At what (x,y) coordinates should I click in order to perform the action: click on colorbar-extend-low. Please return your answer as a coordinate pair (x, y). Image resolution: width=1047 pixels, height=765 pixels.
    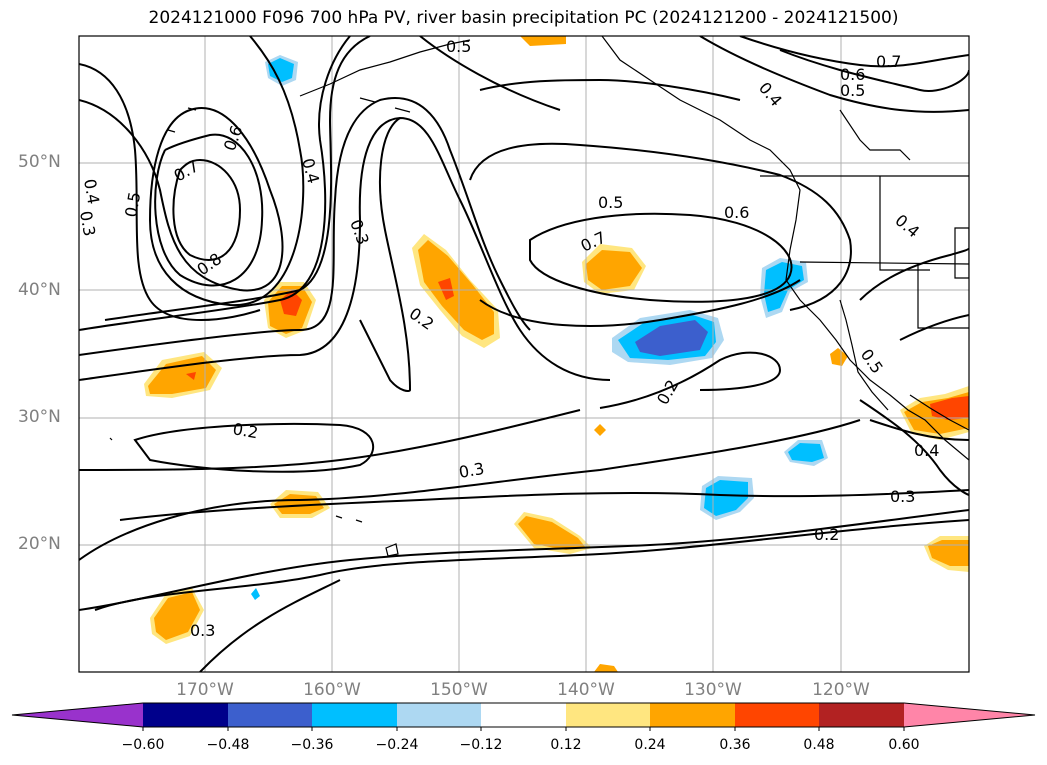
    Looking at the image, I should click on (77, 715).